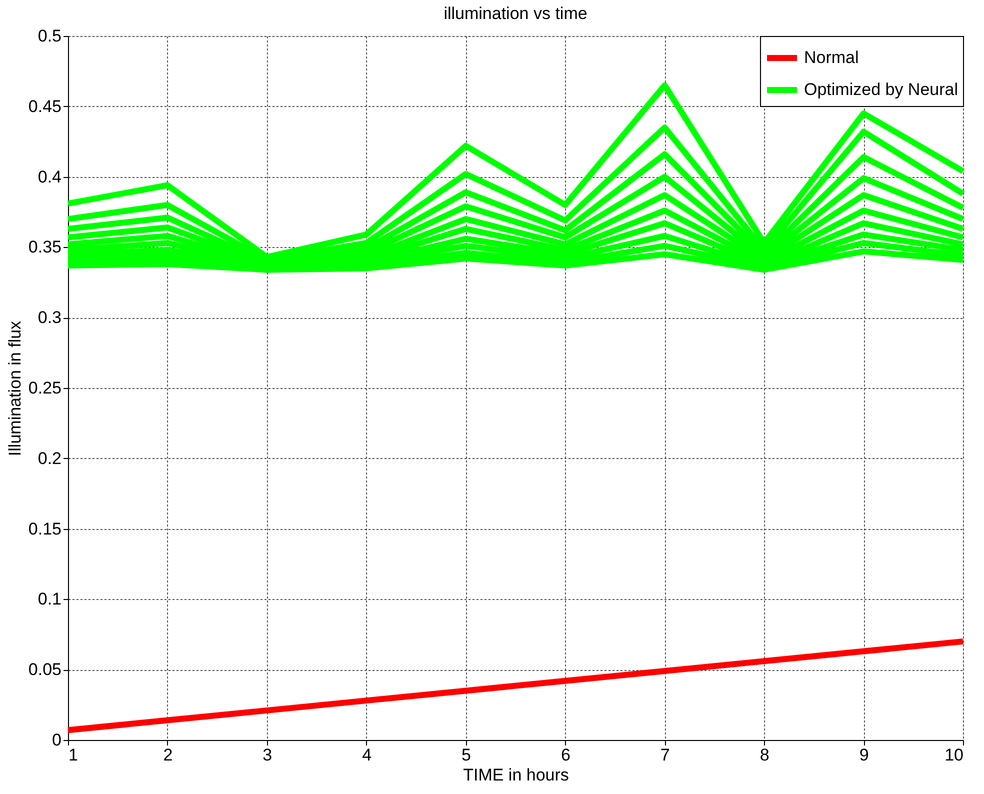 This screenshot has width=984, height=794. What do you see at coordinates (50, 458) in the screenshot?
I see `y-tick-label: 0.2` at bounding box center [50, 458].